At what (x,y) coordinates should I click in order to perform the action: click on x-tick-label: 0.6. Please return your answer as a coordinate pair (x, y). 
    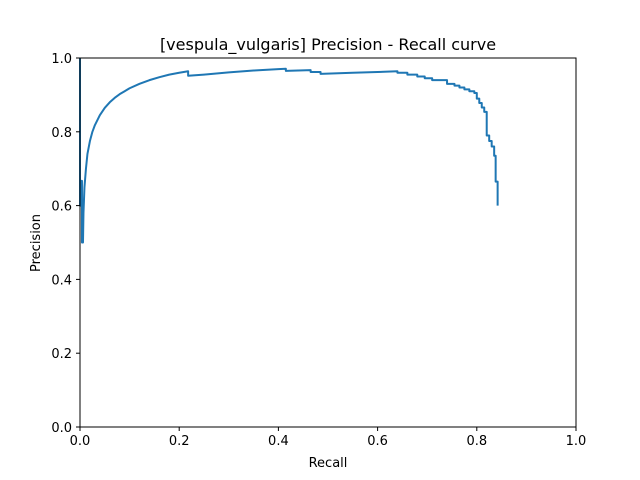
    Looking at the image, I should click on (377, 441).